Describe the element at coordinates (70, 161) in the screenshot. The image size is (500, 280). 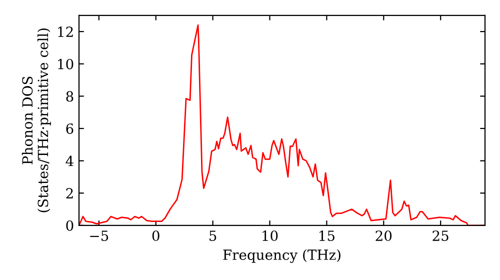
I see `y-tick-label: 4` at that location.